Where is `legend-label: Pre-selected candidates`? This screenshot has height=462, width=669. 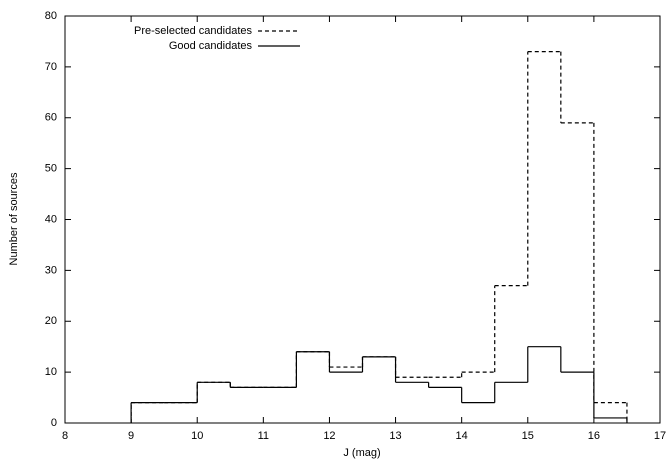 legend-label: Pre-selected candidates is located at coordinates (193, 31).